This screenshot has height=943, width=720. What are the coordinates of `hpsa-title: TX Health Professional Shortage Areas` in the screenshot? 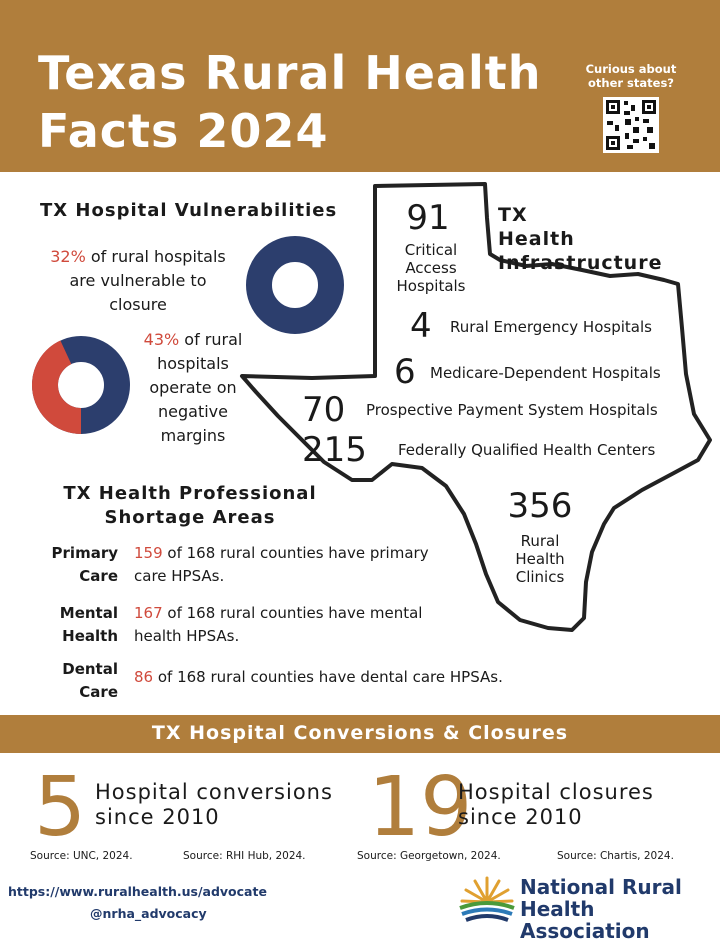 It's located at (190, 505).